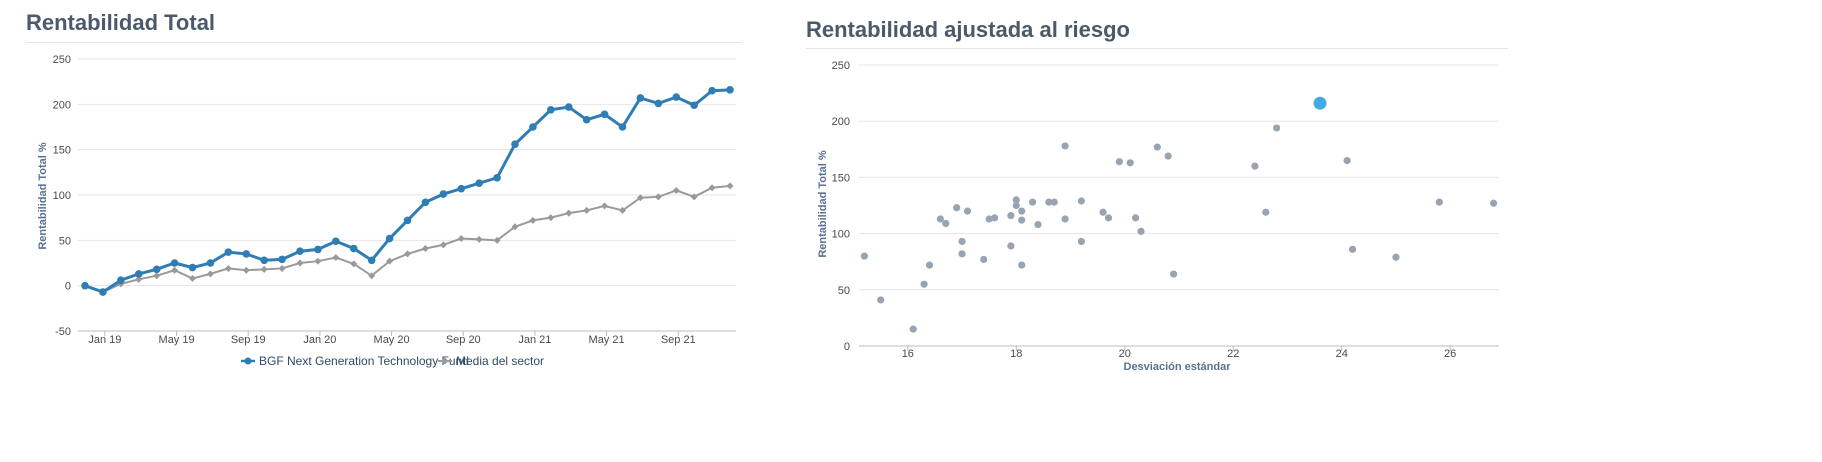 This screenshot has height=462, width=1822. I want to click on legend-item-sector: Media del sector, so click(491, 361).